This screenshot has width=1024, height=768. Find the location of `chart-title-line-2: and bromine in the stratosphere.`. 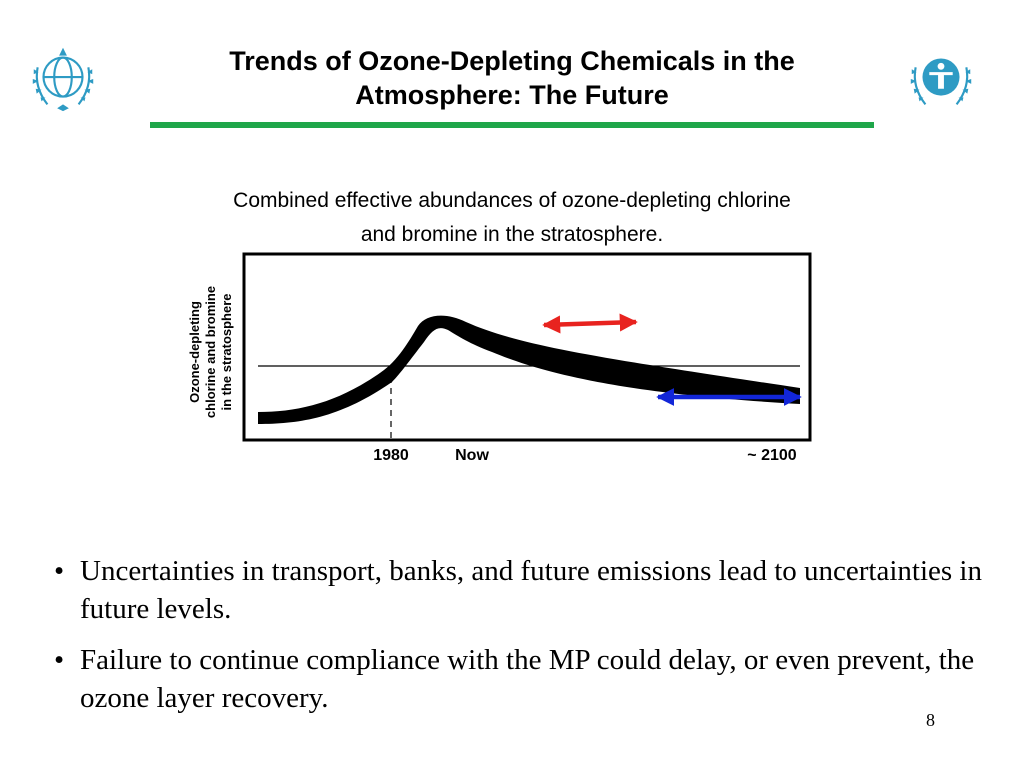

chart-title-line-2: and bromine in the stratosphere. is located at coordinates (512, 234).